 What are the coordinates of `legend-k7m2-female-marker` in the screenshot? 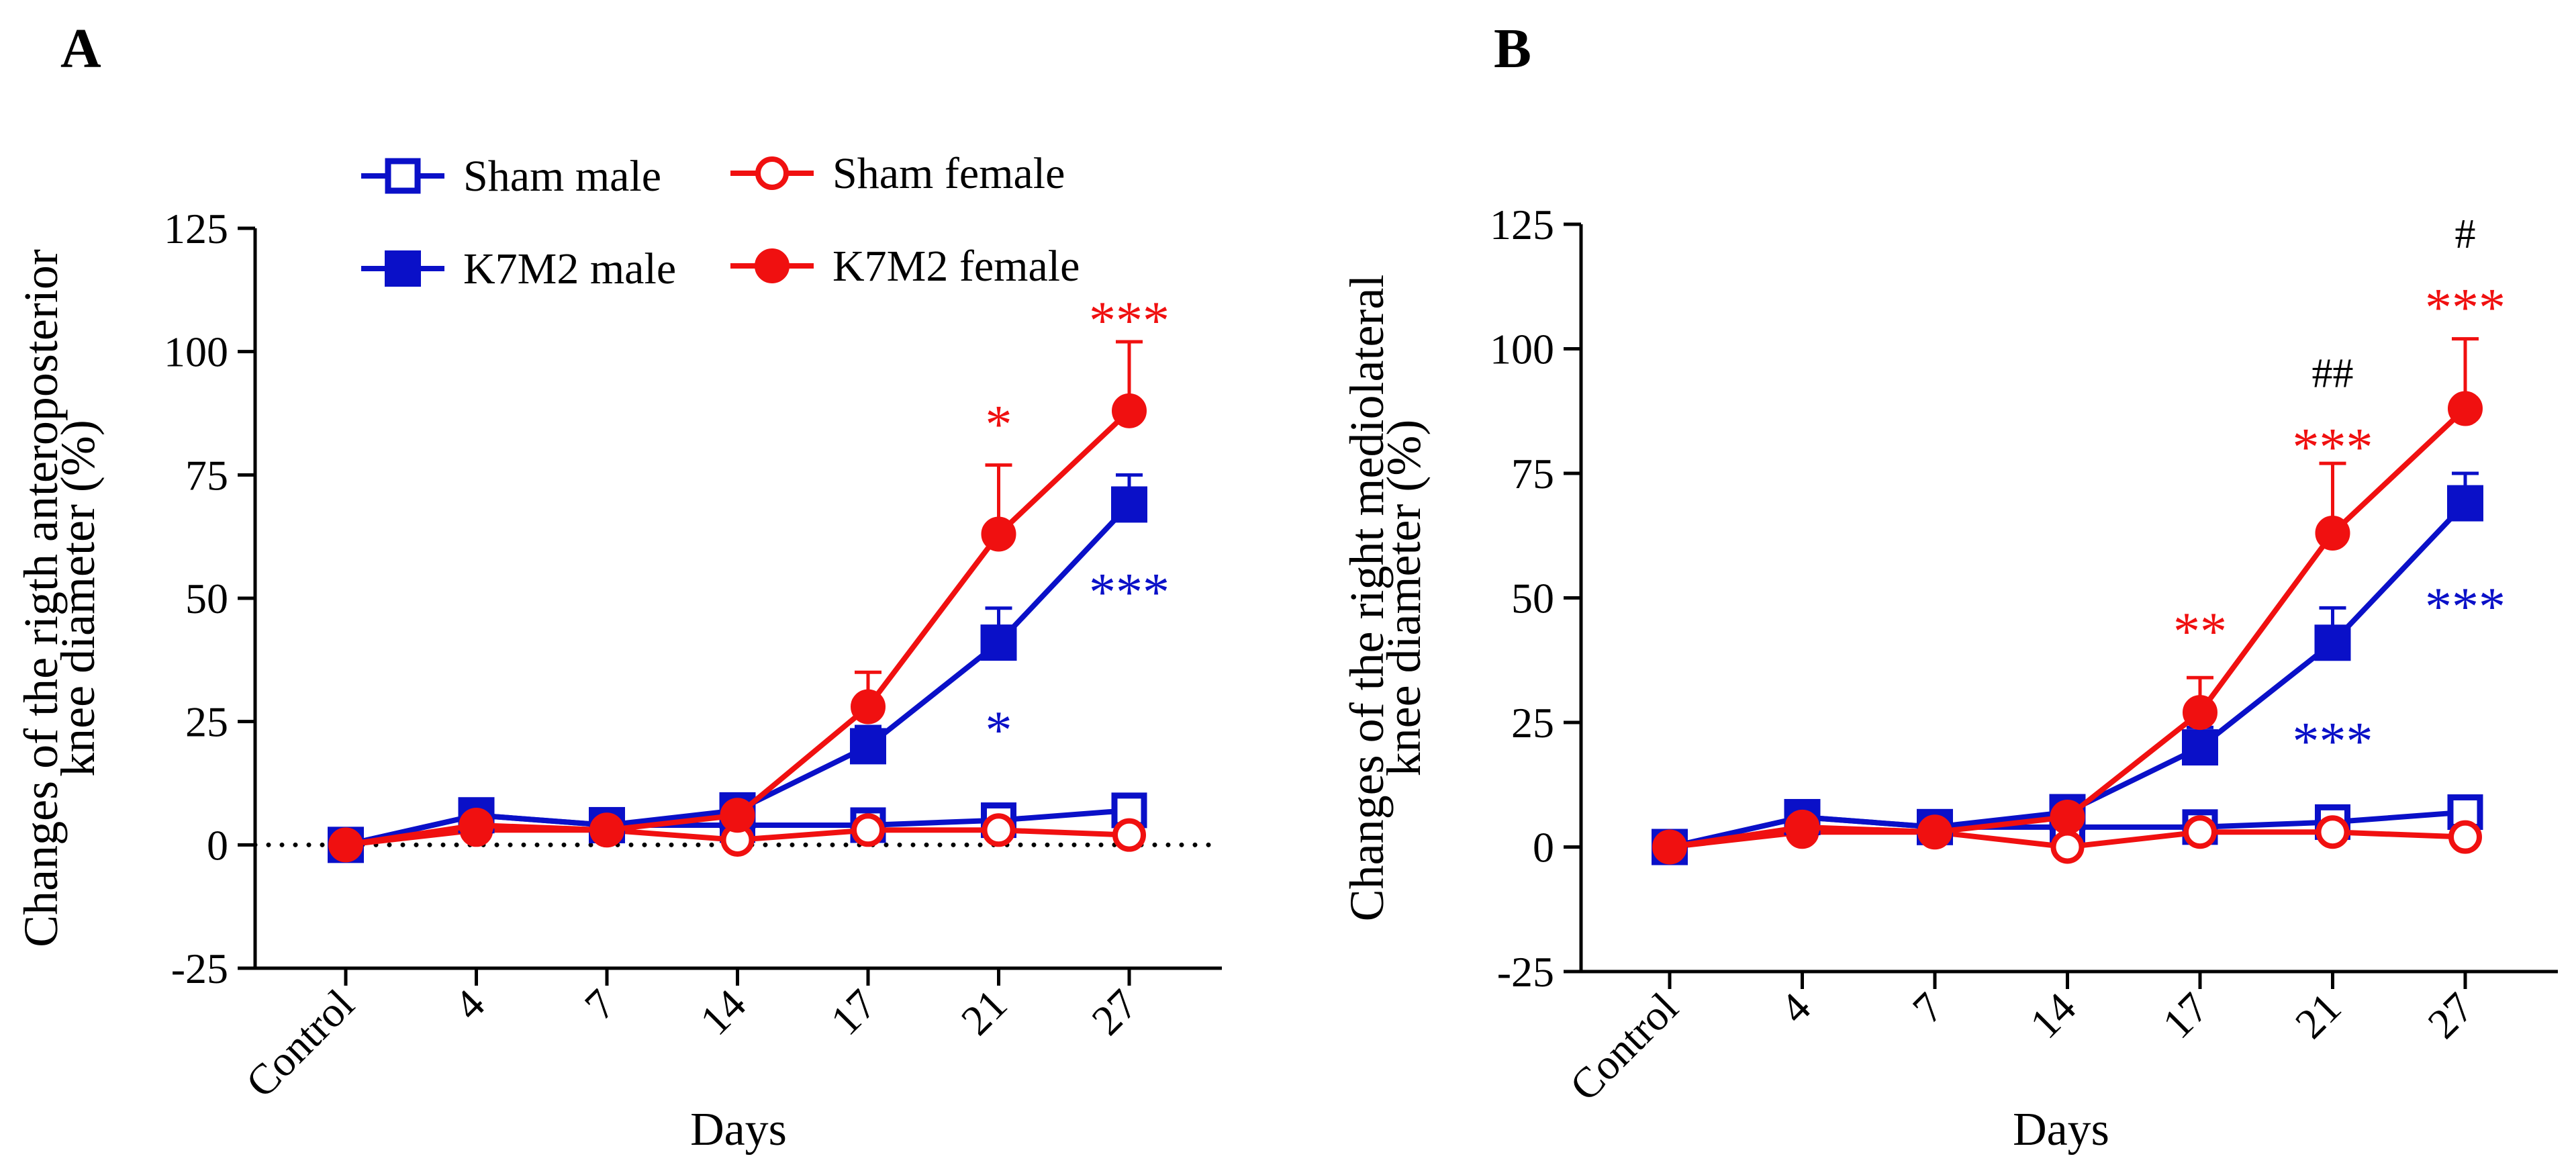 It's located at (773, 265).